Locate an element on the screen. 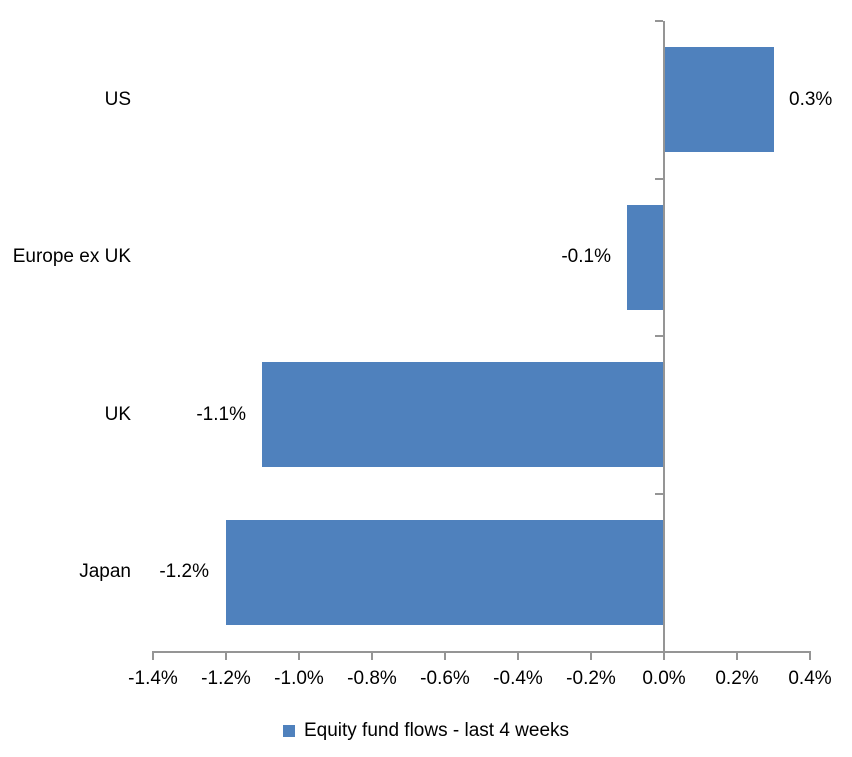 This screenshot has height=757, width=852. category-label: US is located at coordinates (117, 99).